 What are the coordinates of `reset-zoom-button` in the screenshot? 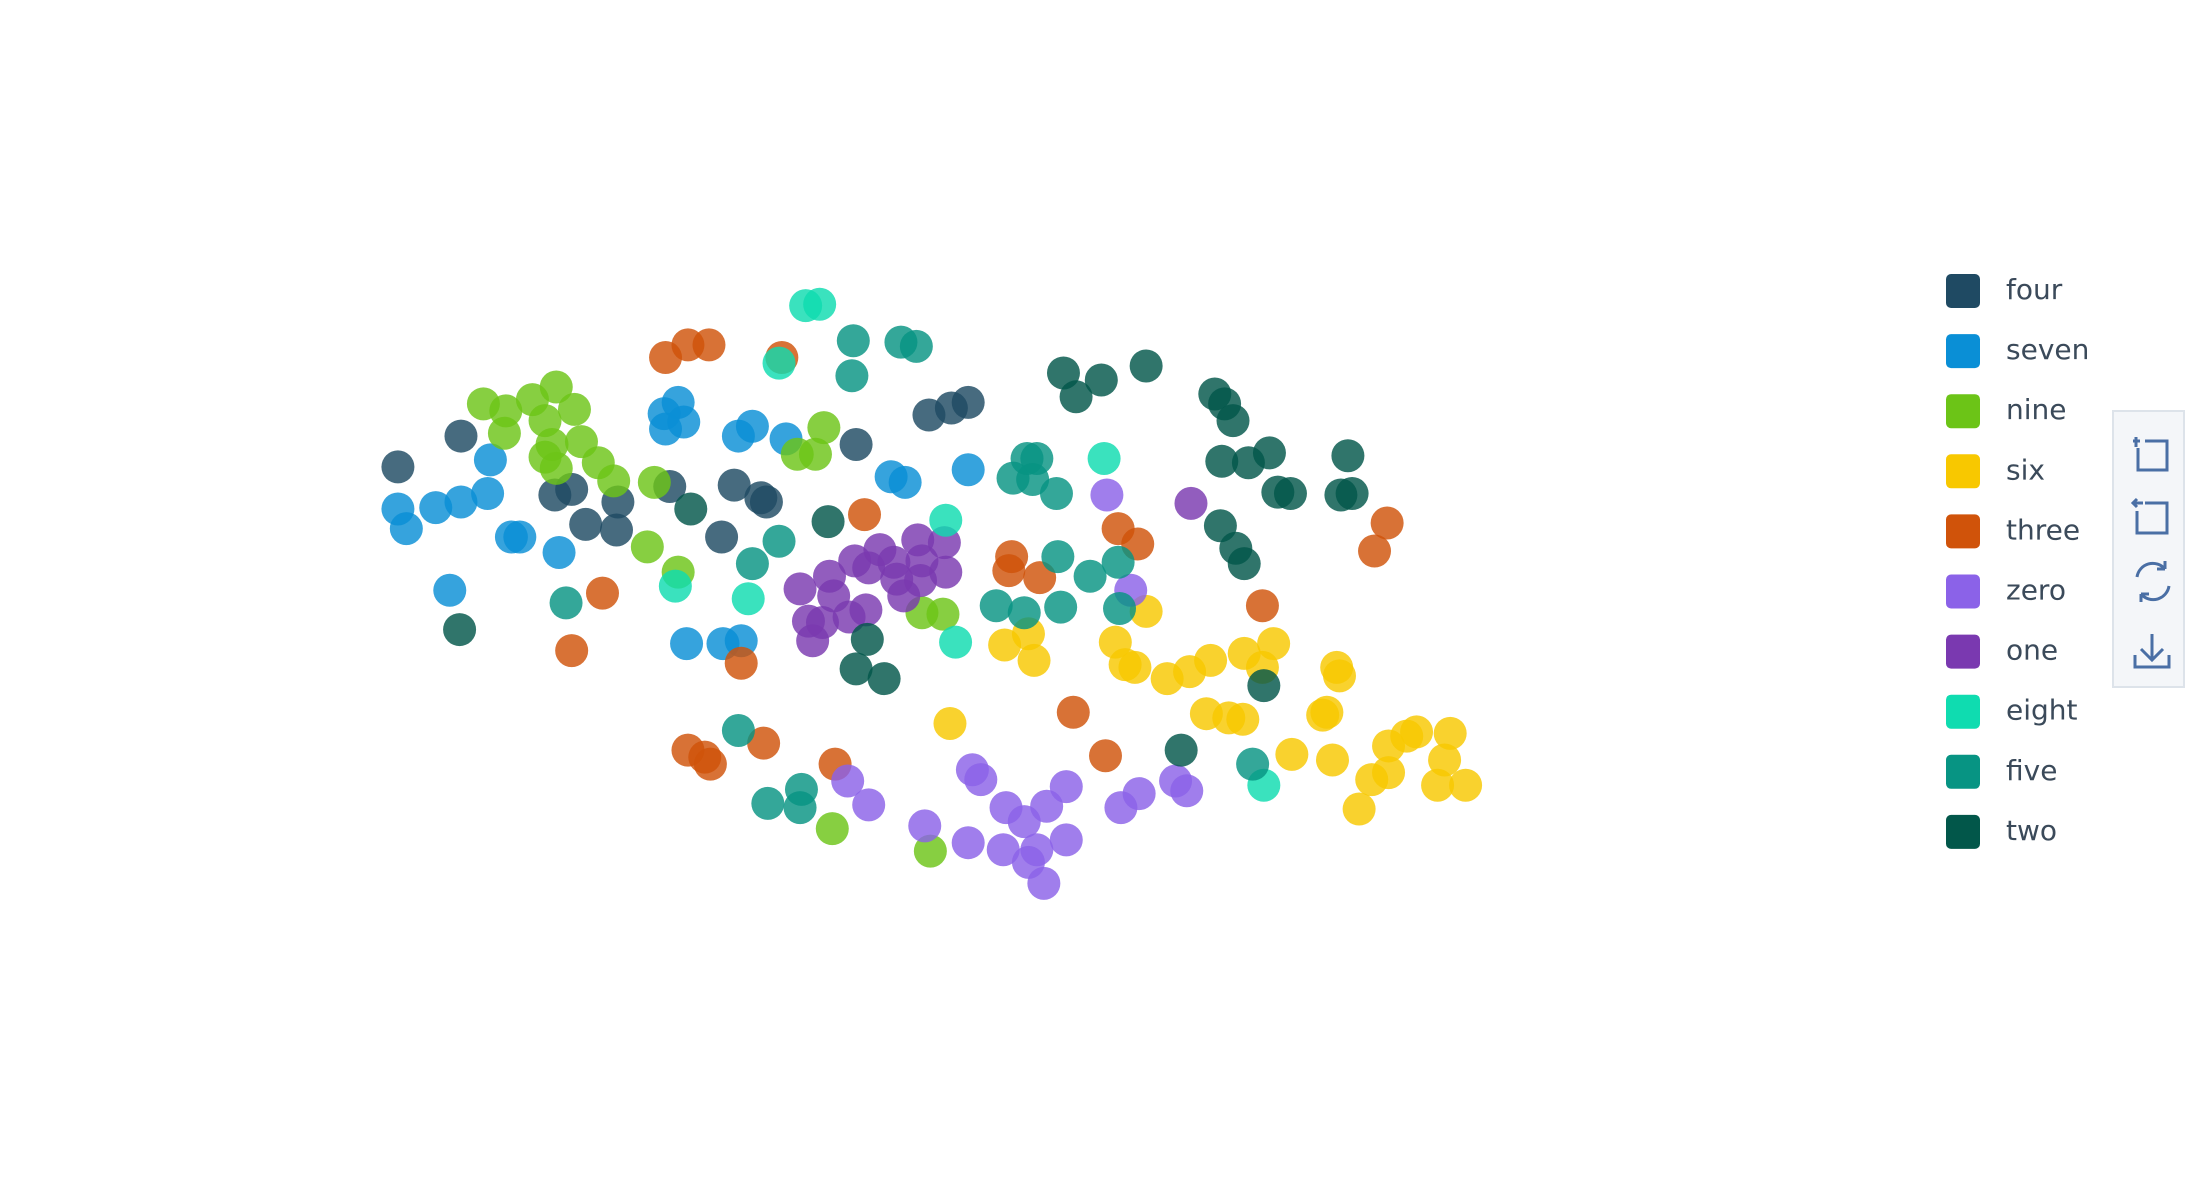 It's located at (2149, 516).